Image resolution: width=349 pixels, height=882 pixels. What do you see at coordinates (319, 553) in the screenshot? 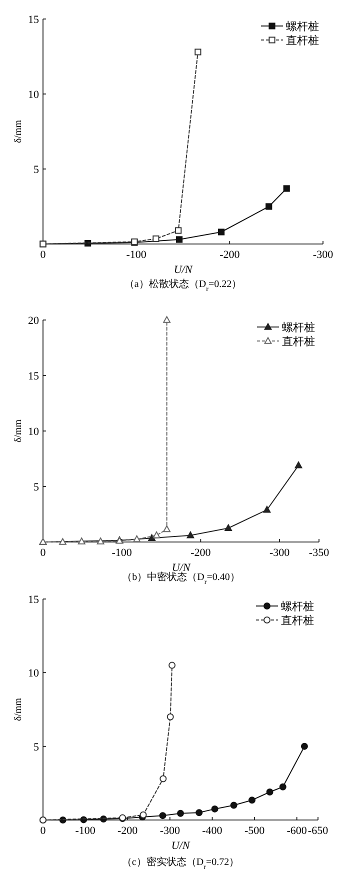
I see `x-tick-label: -350` at bounding box center [319, 553].